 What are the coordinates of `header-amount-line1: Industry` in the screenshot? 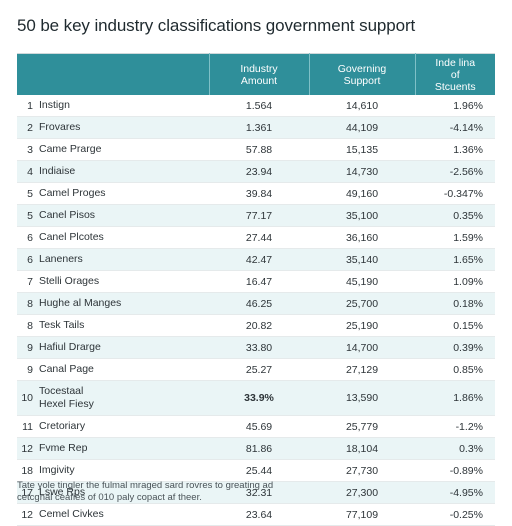 It's located at (259, 68).